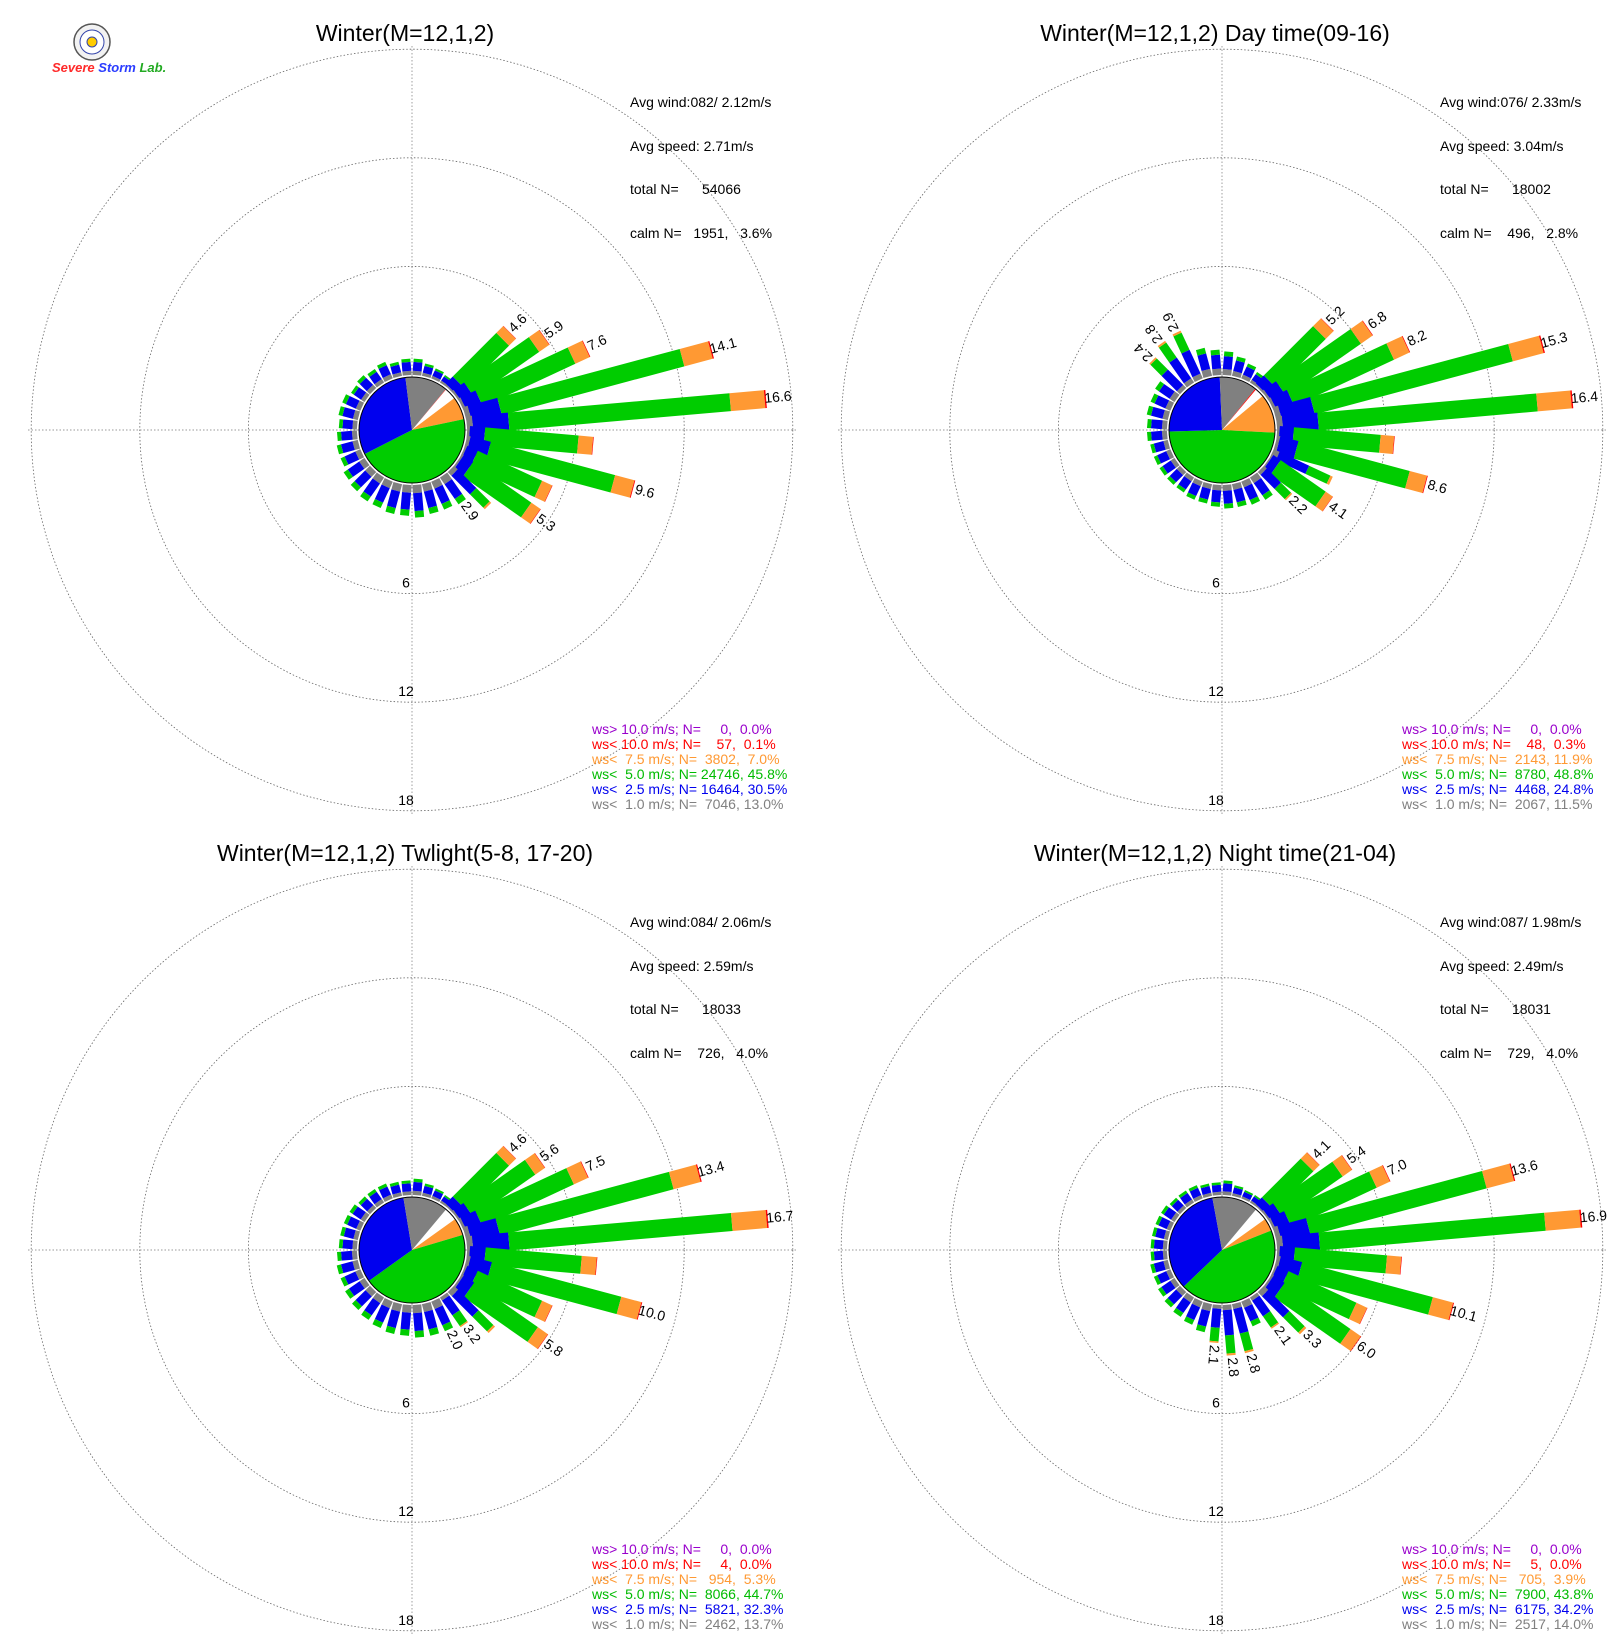  Describe the element at coordinates (1222, 1250) in the screenshot. I see `grid-ring` at that location.